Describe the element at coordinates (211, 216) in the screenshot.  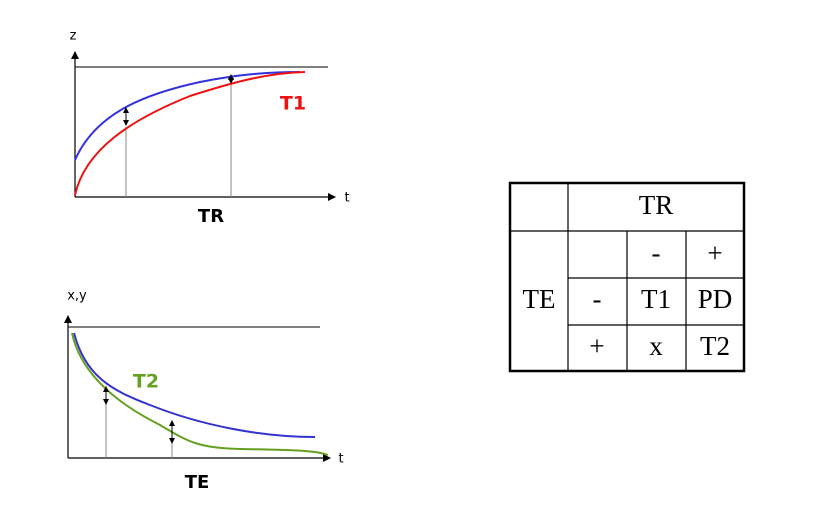
I see `caption: TR` at that location.